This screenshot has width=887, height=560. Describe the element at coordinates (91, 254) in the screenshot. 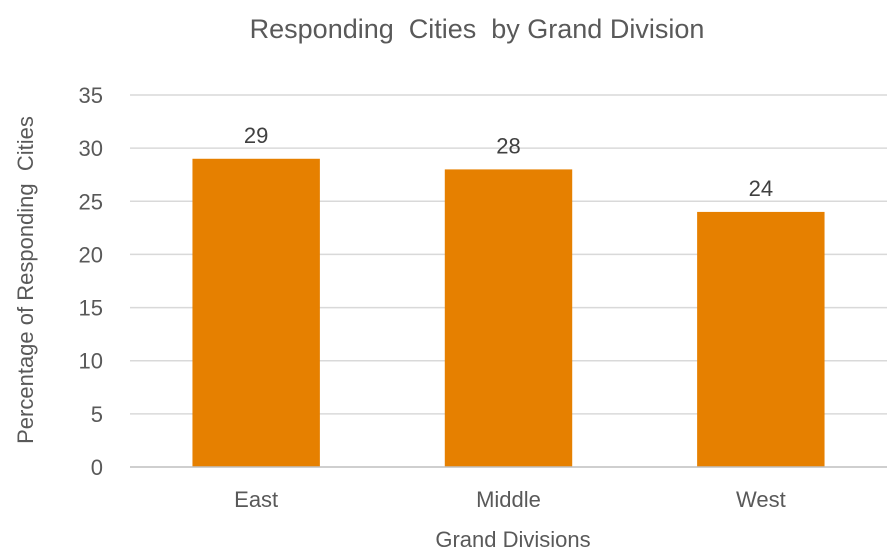

I see `y-tick-label: 20` at that location.